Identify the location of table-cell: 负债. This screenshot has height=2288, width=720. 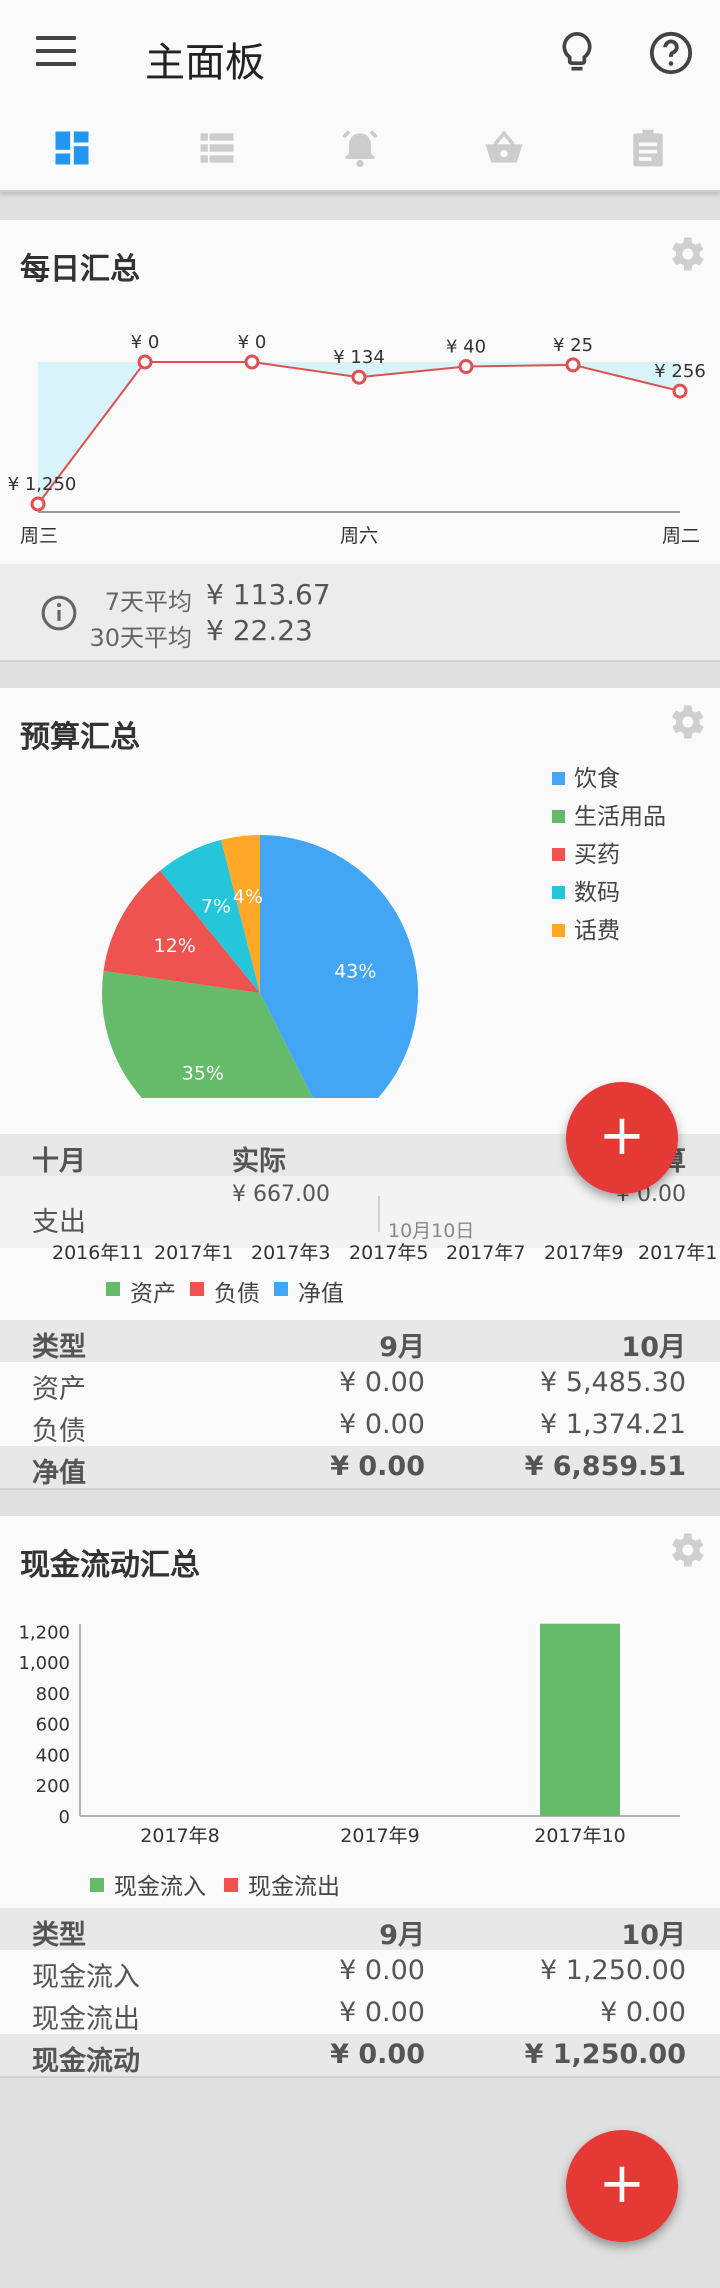
(59, 1431).